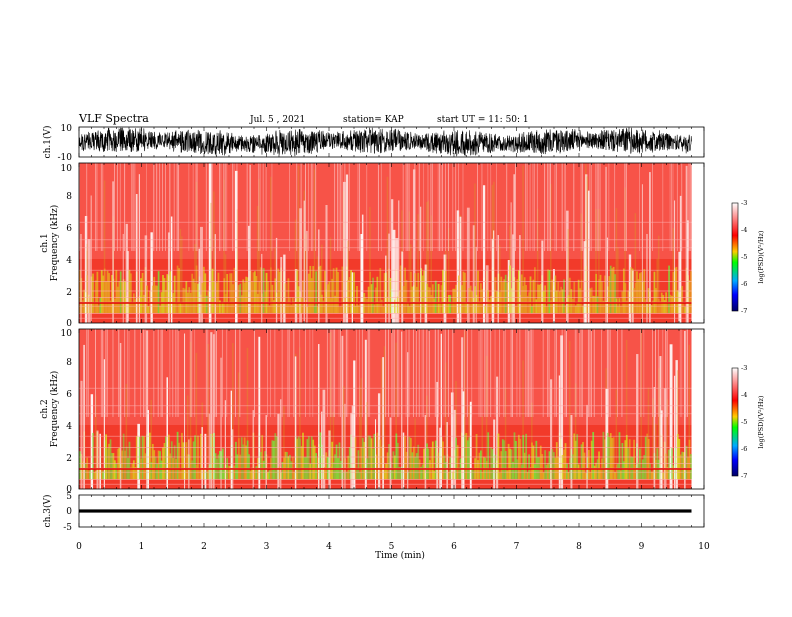 The width and height of the screenshot is (792, 617). I want to click on ch1-waveform-ylabel: ch.1(V), so click(47, 142).